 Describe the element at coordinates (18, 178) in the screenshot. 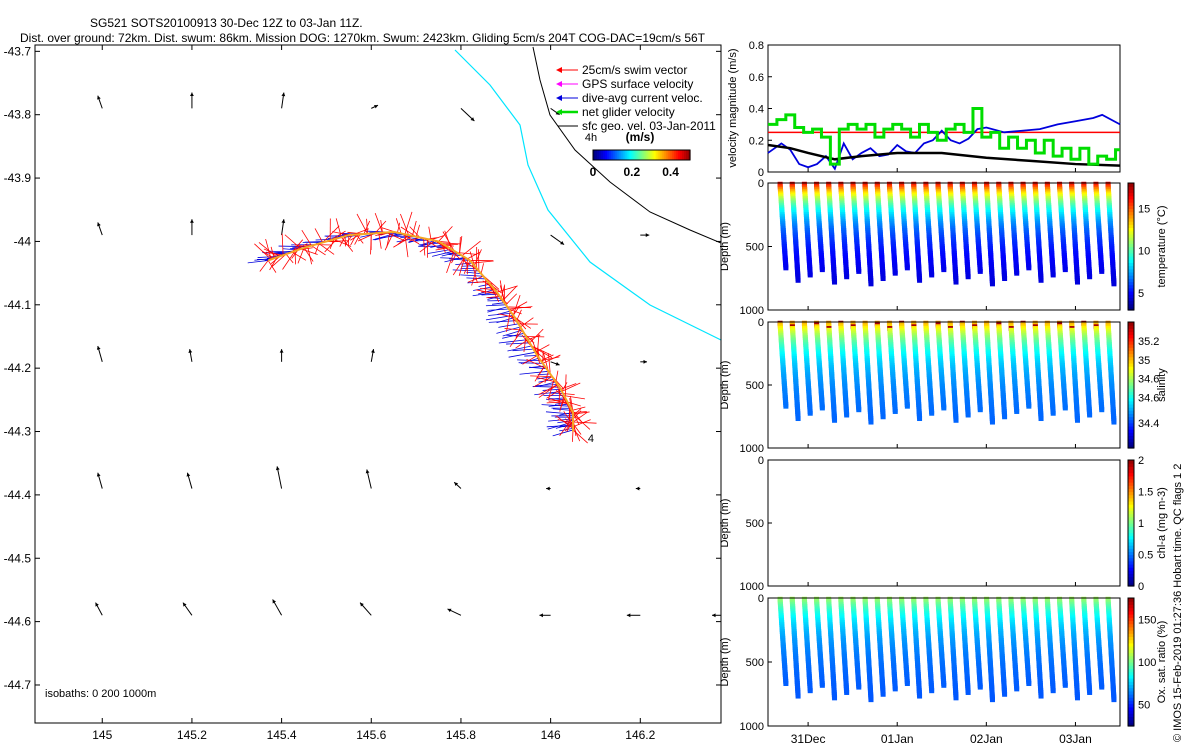

I see `map-y-tick-label: -43.9` at that location.